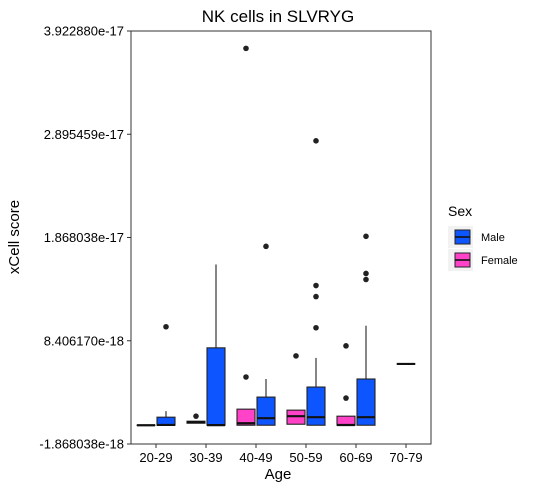 The width and height of the screenshot is (536, 489). I want to click on y-tick-label: 2.895459e-17, so click(84, 134).